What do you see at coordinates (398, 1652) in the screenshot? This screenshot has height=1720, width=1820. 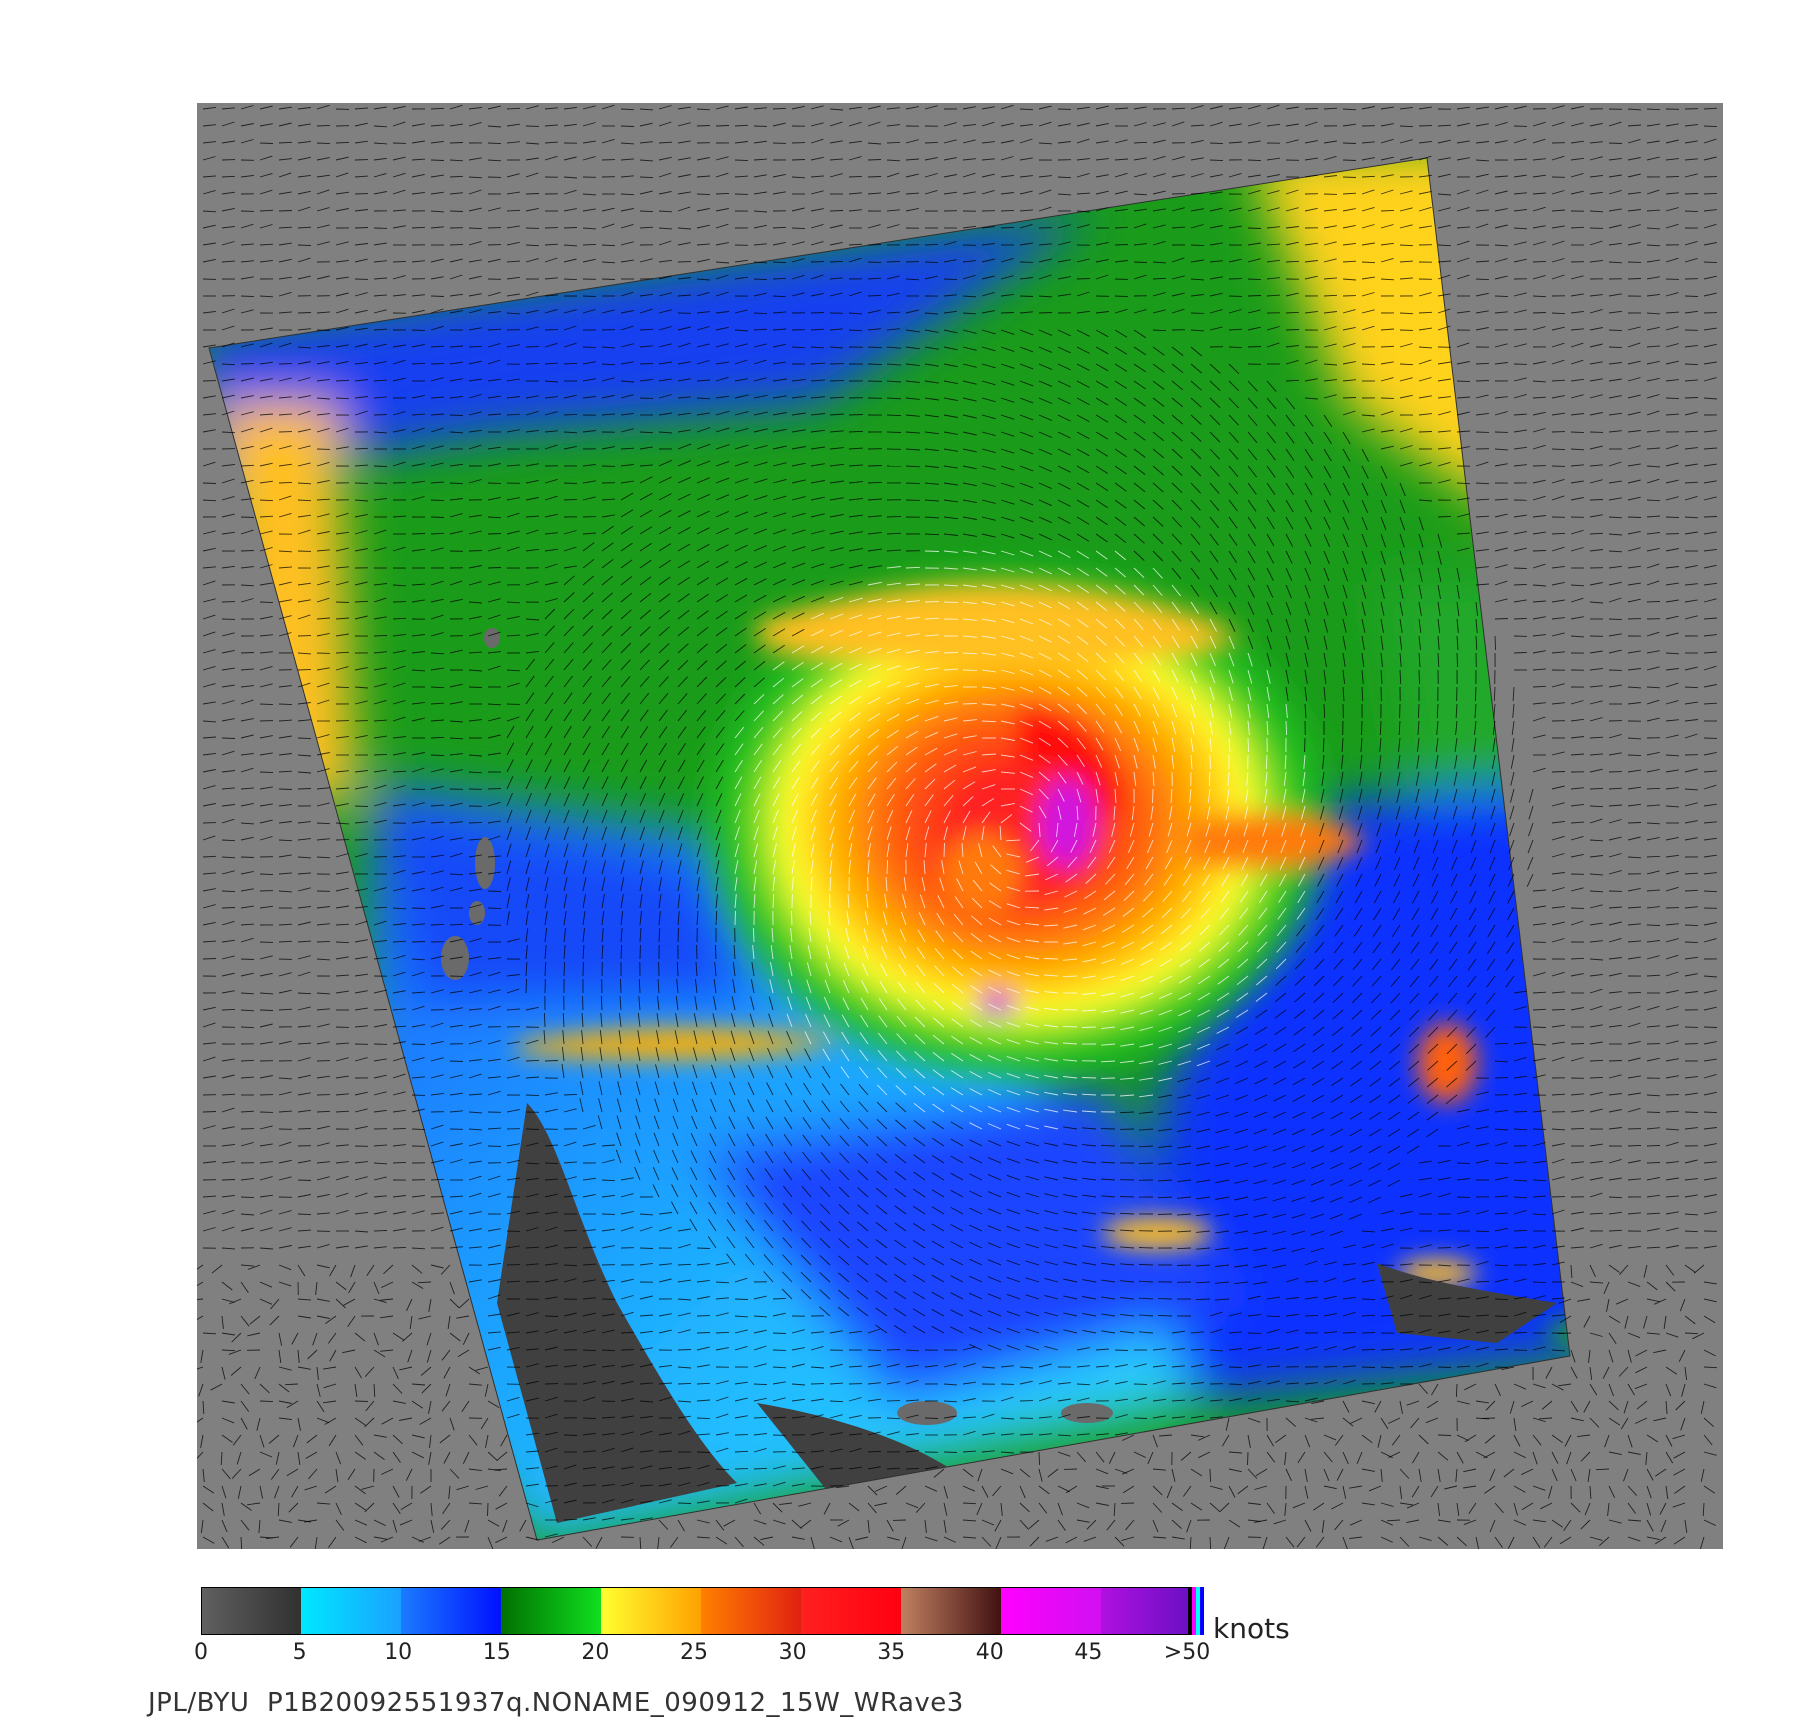 I see `colorbar-tick-label: 10` at bounding box center [398, 1652].